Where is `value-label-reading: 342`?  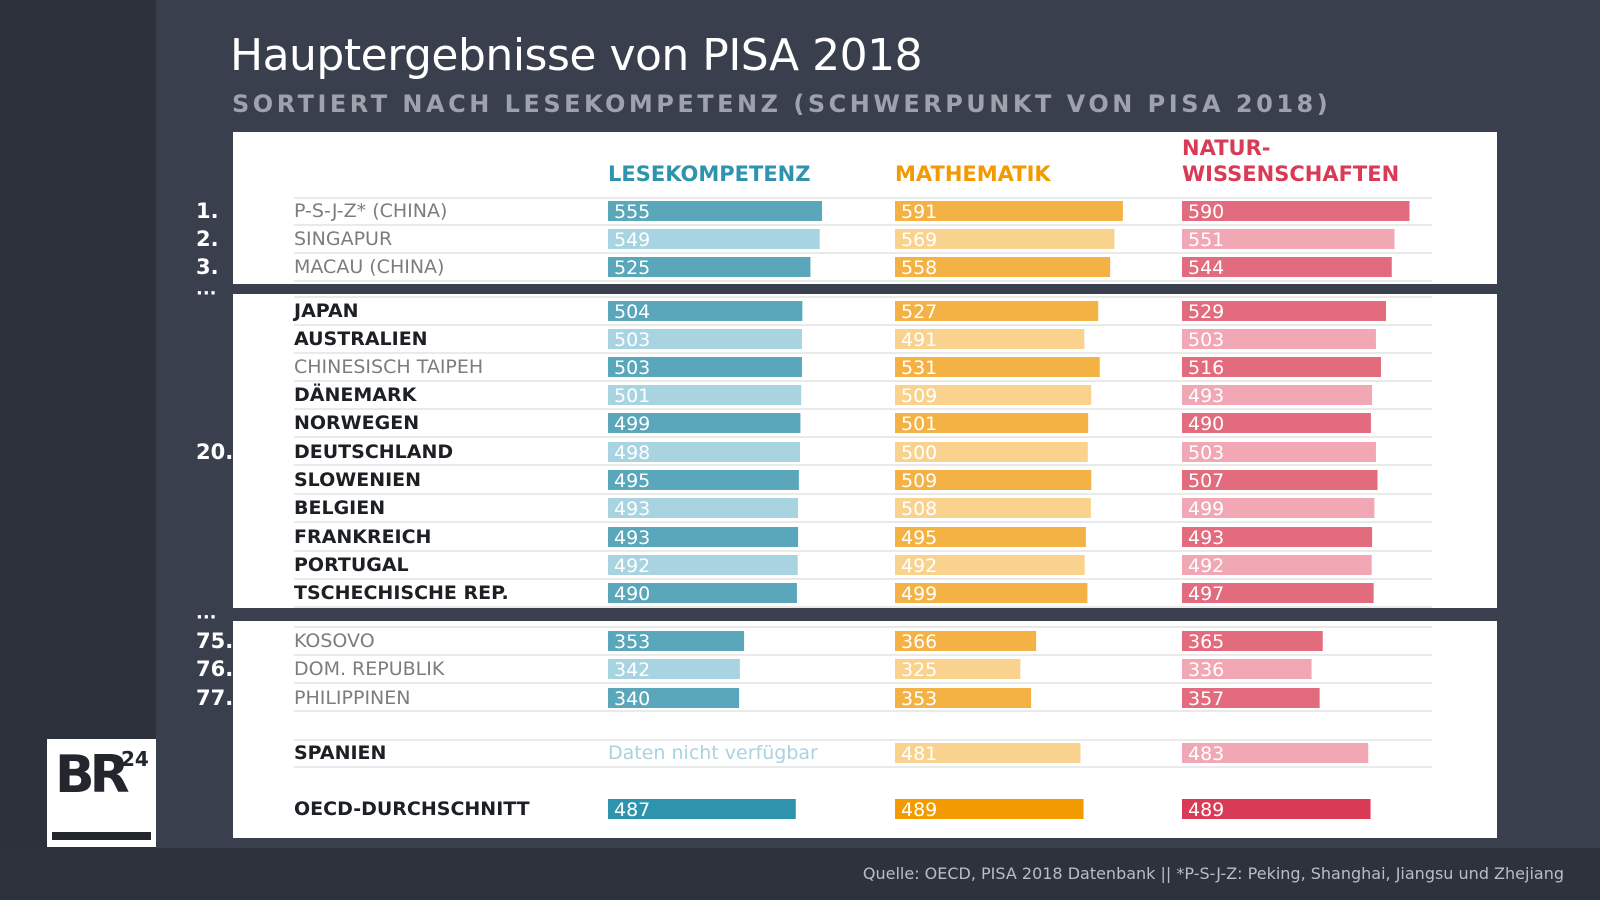 value-label-reading: 342 is located at coordinates (632, 670).